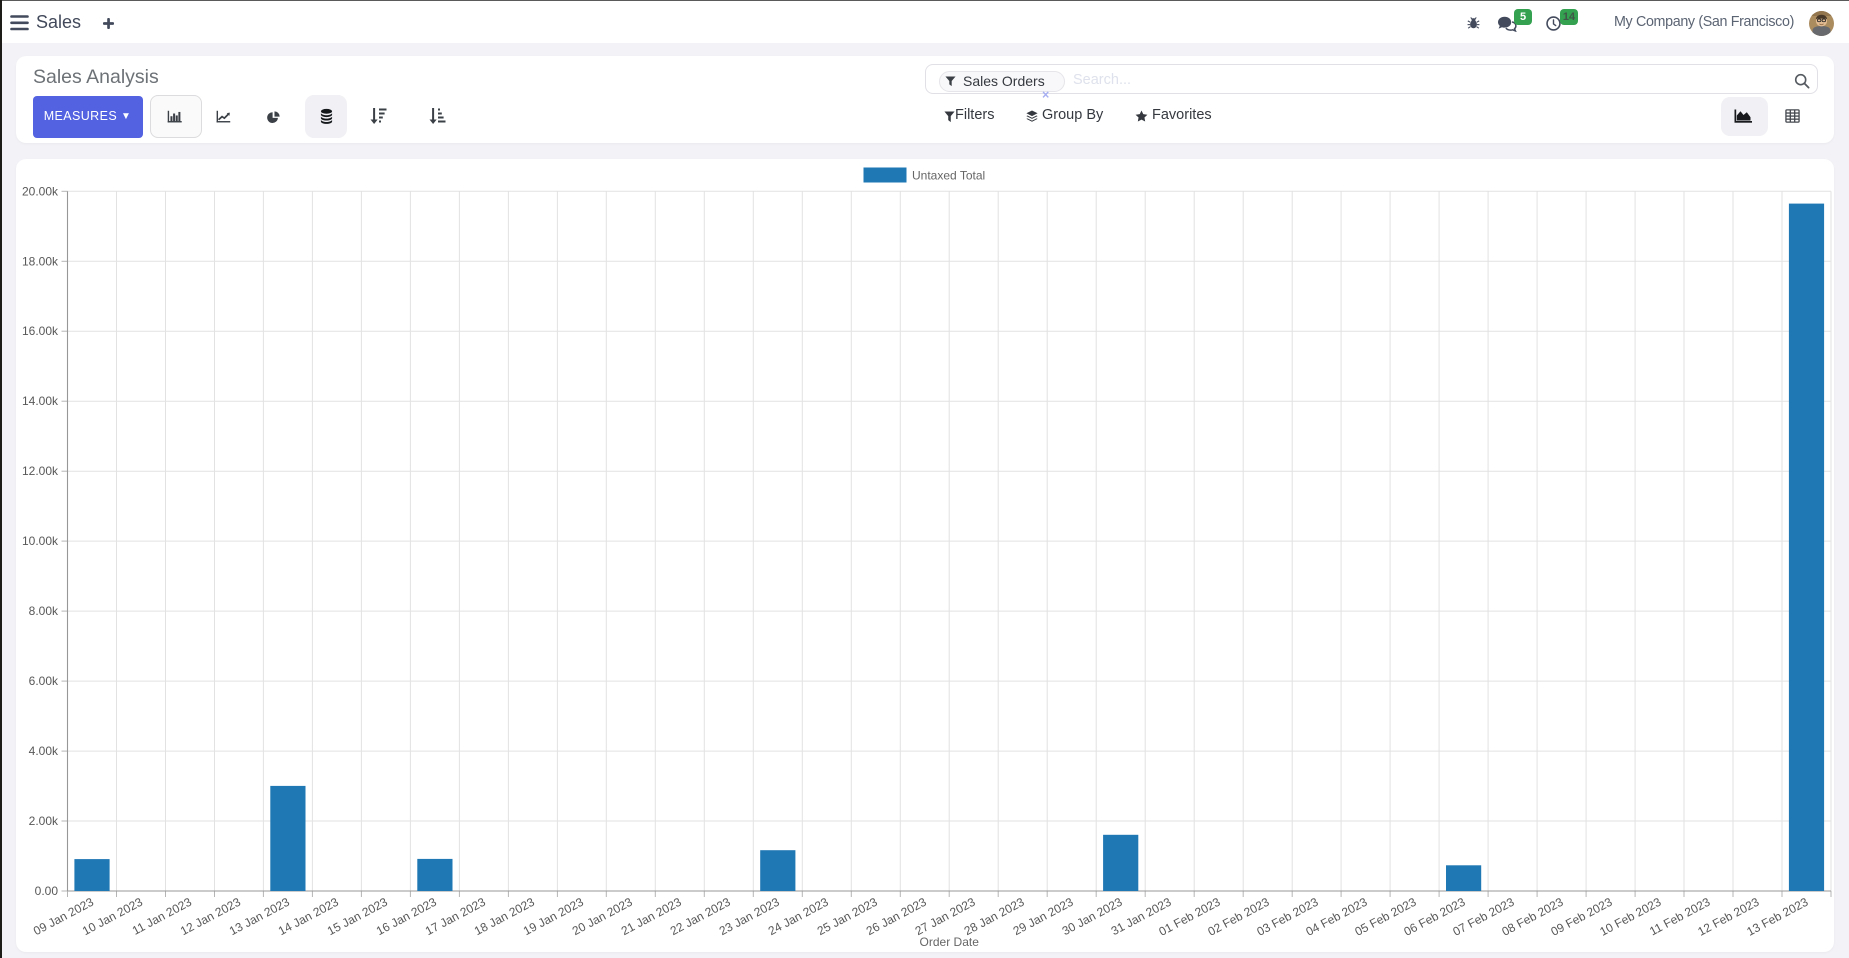 This screenshot has width=1849, height=958. I want to click on svg-text: 6.00k, so click(44, 681).